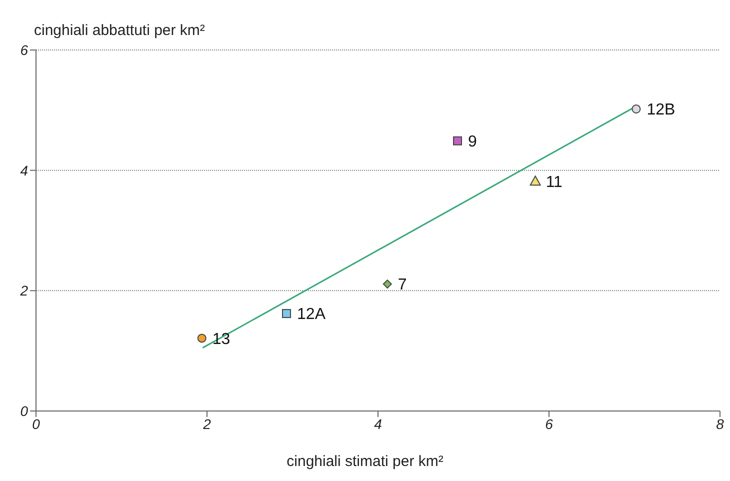 This screenshot has width=730, height=481. I want to click on series-label: 7, so click(402, 285).